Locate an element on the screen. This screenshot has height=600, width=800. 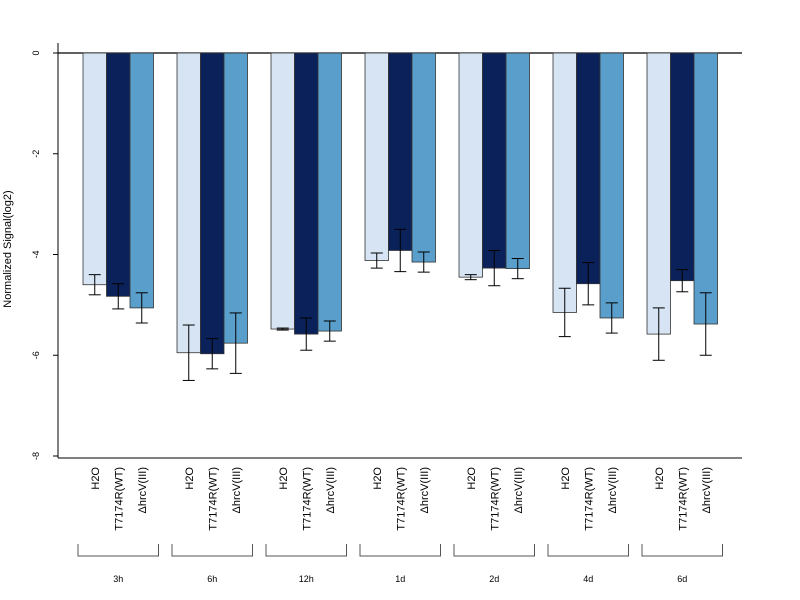
y-tick-label: -6 is located at coordinates (36, 355).